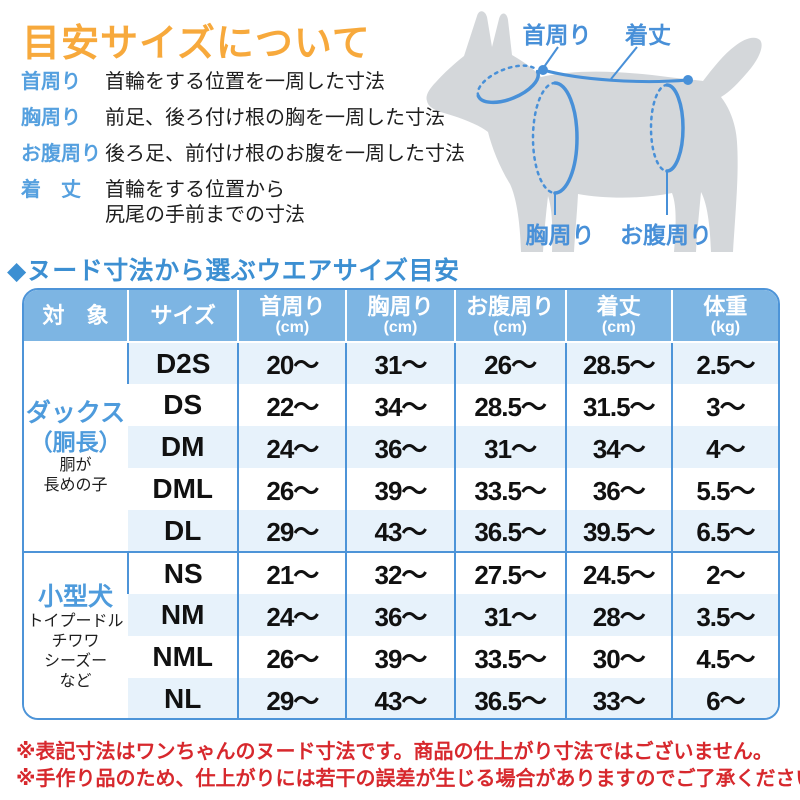  I want to click on back-length-line, so click(615, 76).